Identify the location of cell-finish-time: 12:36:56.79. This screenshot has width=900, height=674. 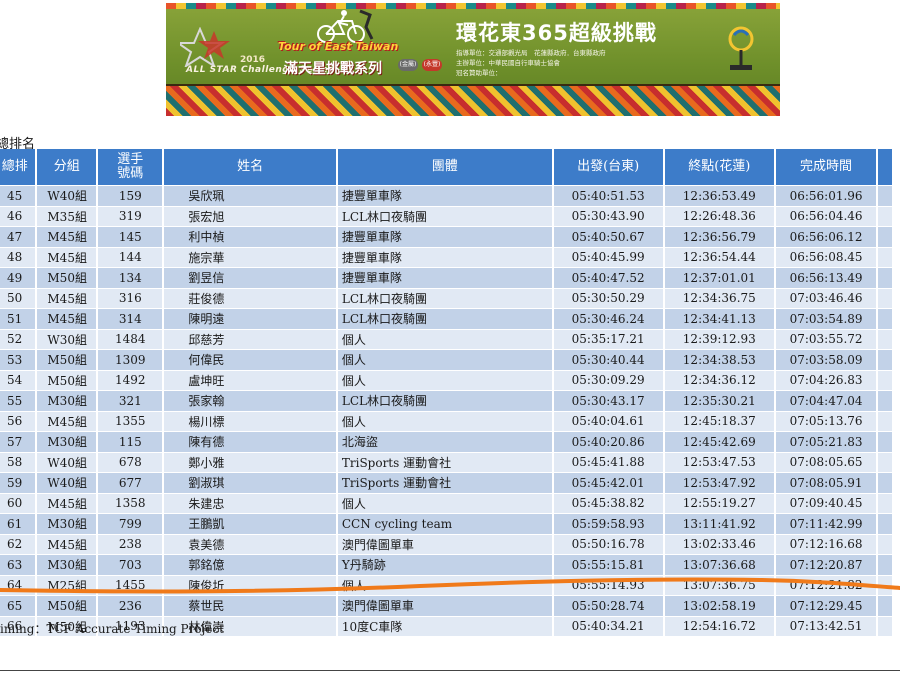
(719, 236).